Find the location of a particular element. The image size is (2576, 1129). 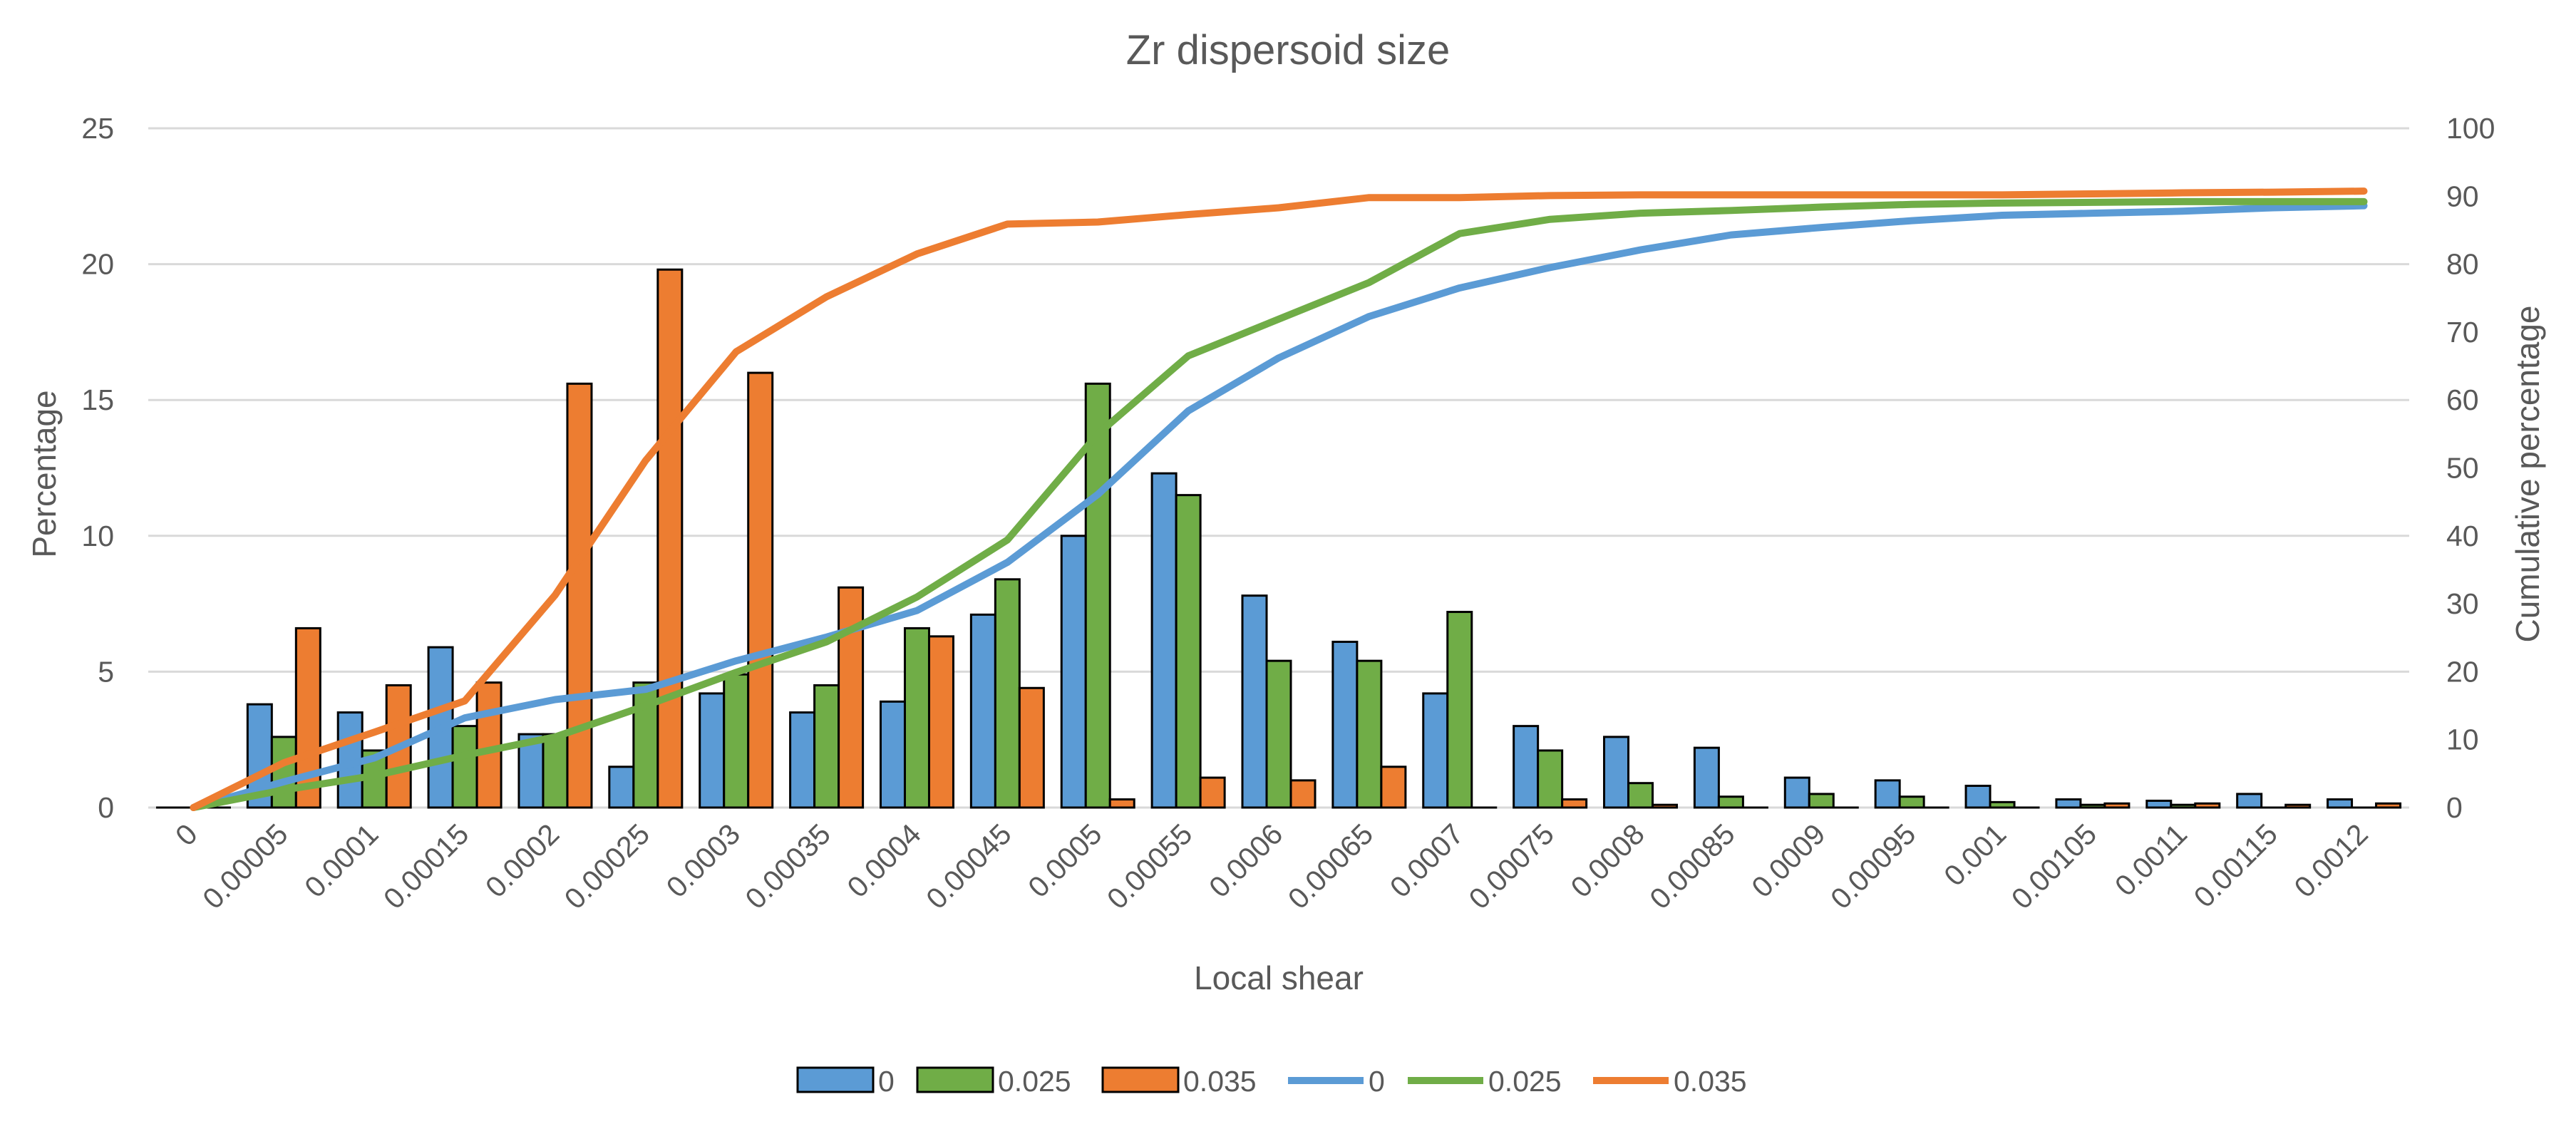

y-tick-label: 10 is located at coordinates (97, 536).